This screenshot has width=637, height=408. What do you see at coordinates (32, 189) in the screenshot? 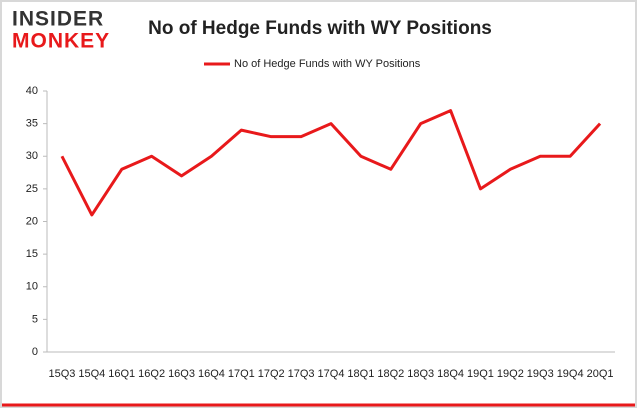
I see `y-tick-label: 25` at bounding box center [32, 189].